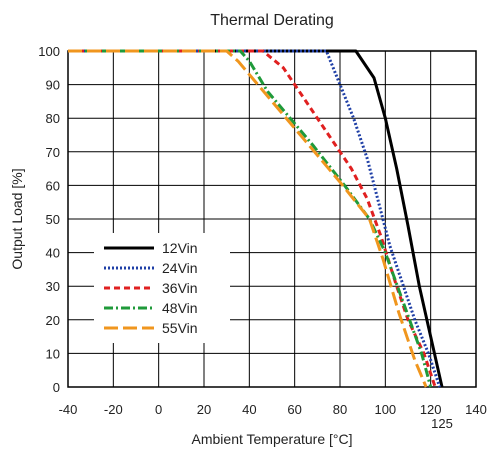 This screenshot has height=457, width=500. I want to click on legend: 12Vin 24Vin 36Vin 48Vin 55Vin, so click(162, 288).